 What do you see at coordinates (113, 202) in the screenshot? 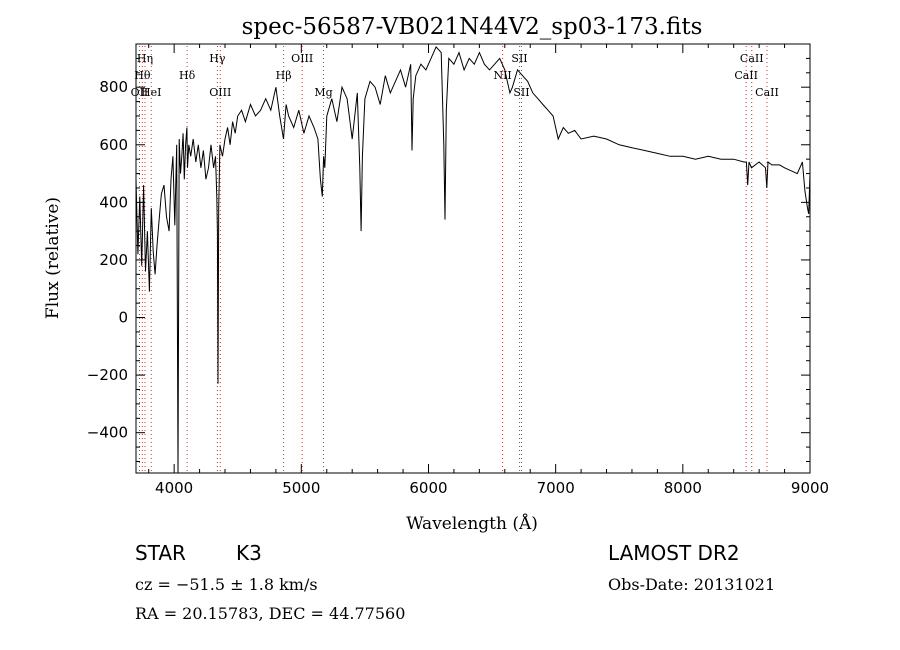
I see `y-tick-label: 400` at bounding box center [113, 202].